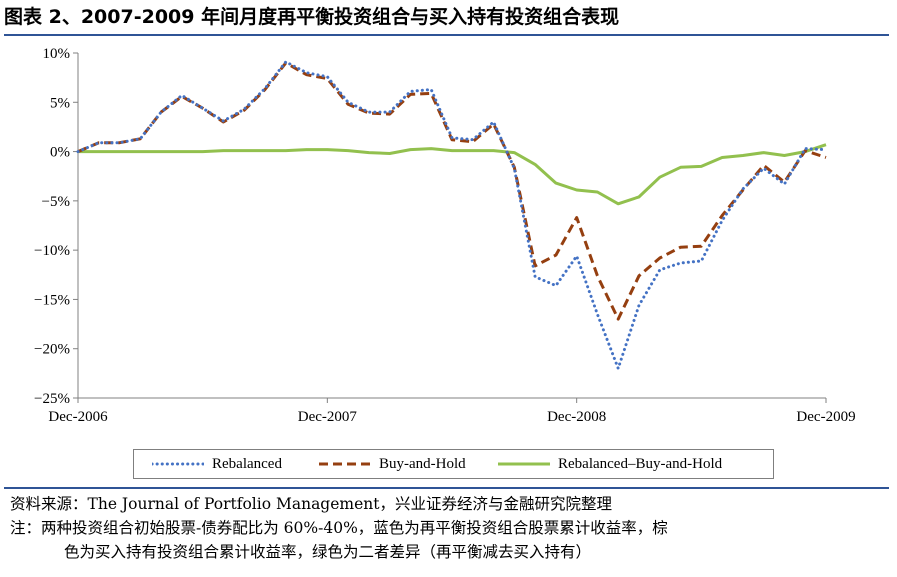 Image resolution: width=897 pixels, height=577 pixels. I want to click on notes-divider, so click(446, 488).